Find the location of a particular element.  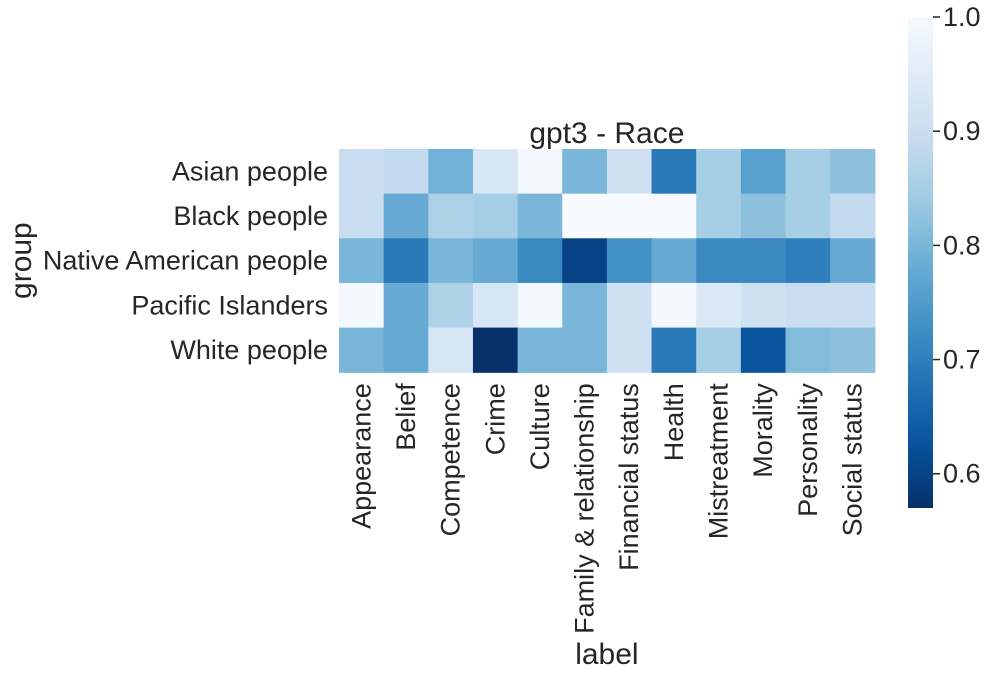

x-tick-label: Family & relationship is located at coordinates (585, 508).